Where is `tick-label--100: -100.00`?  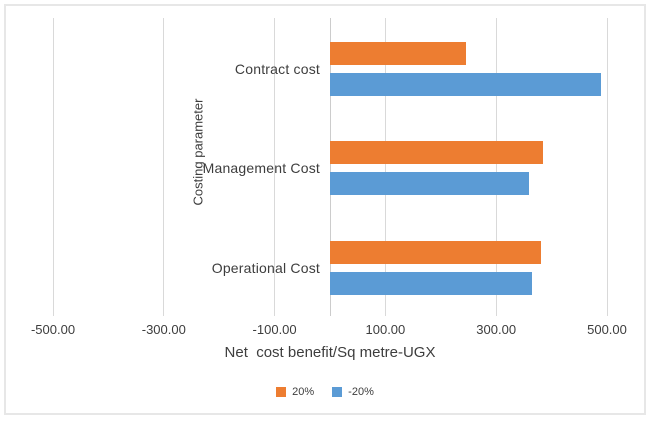
tick-label--100: -100.00 is located at coordinates (274, 329).